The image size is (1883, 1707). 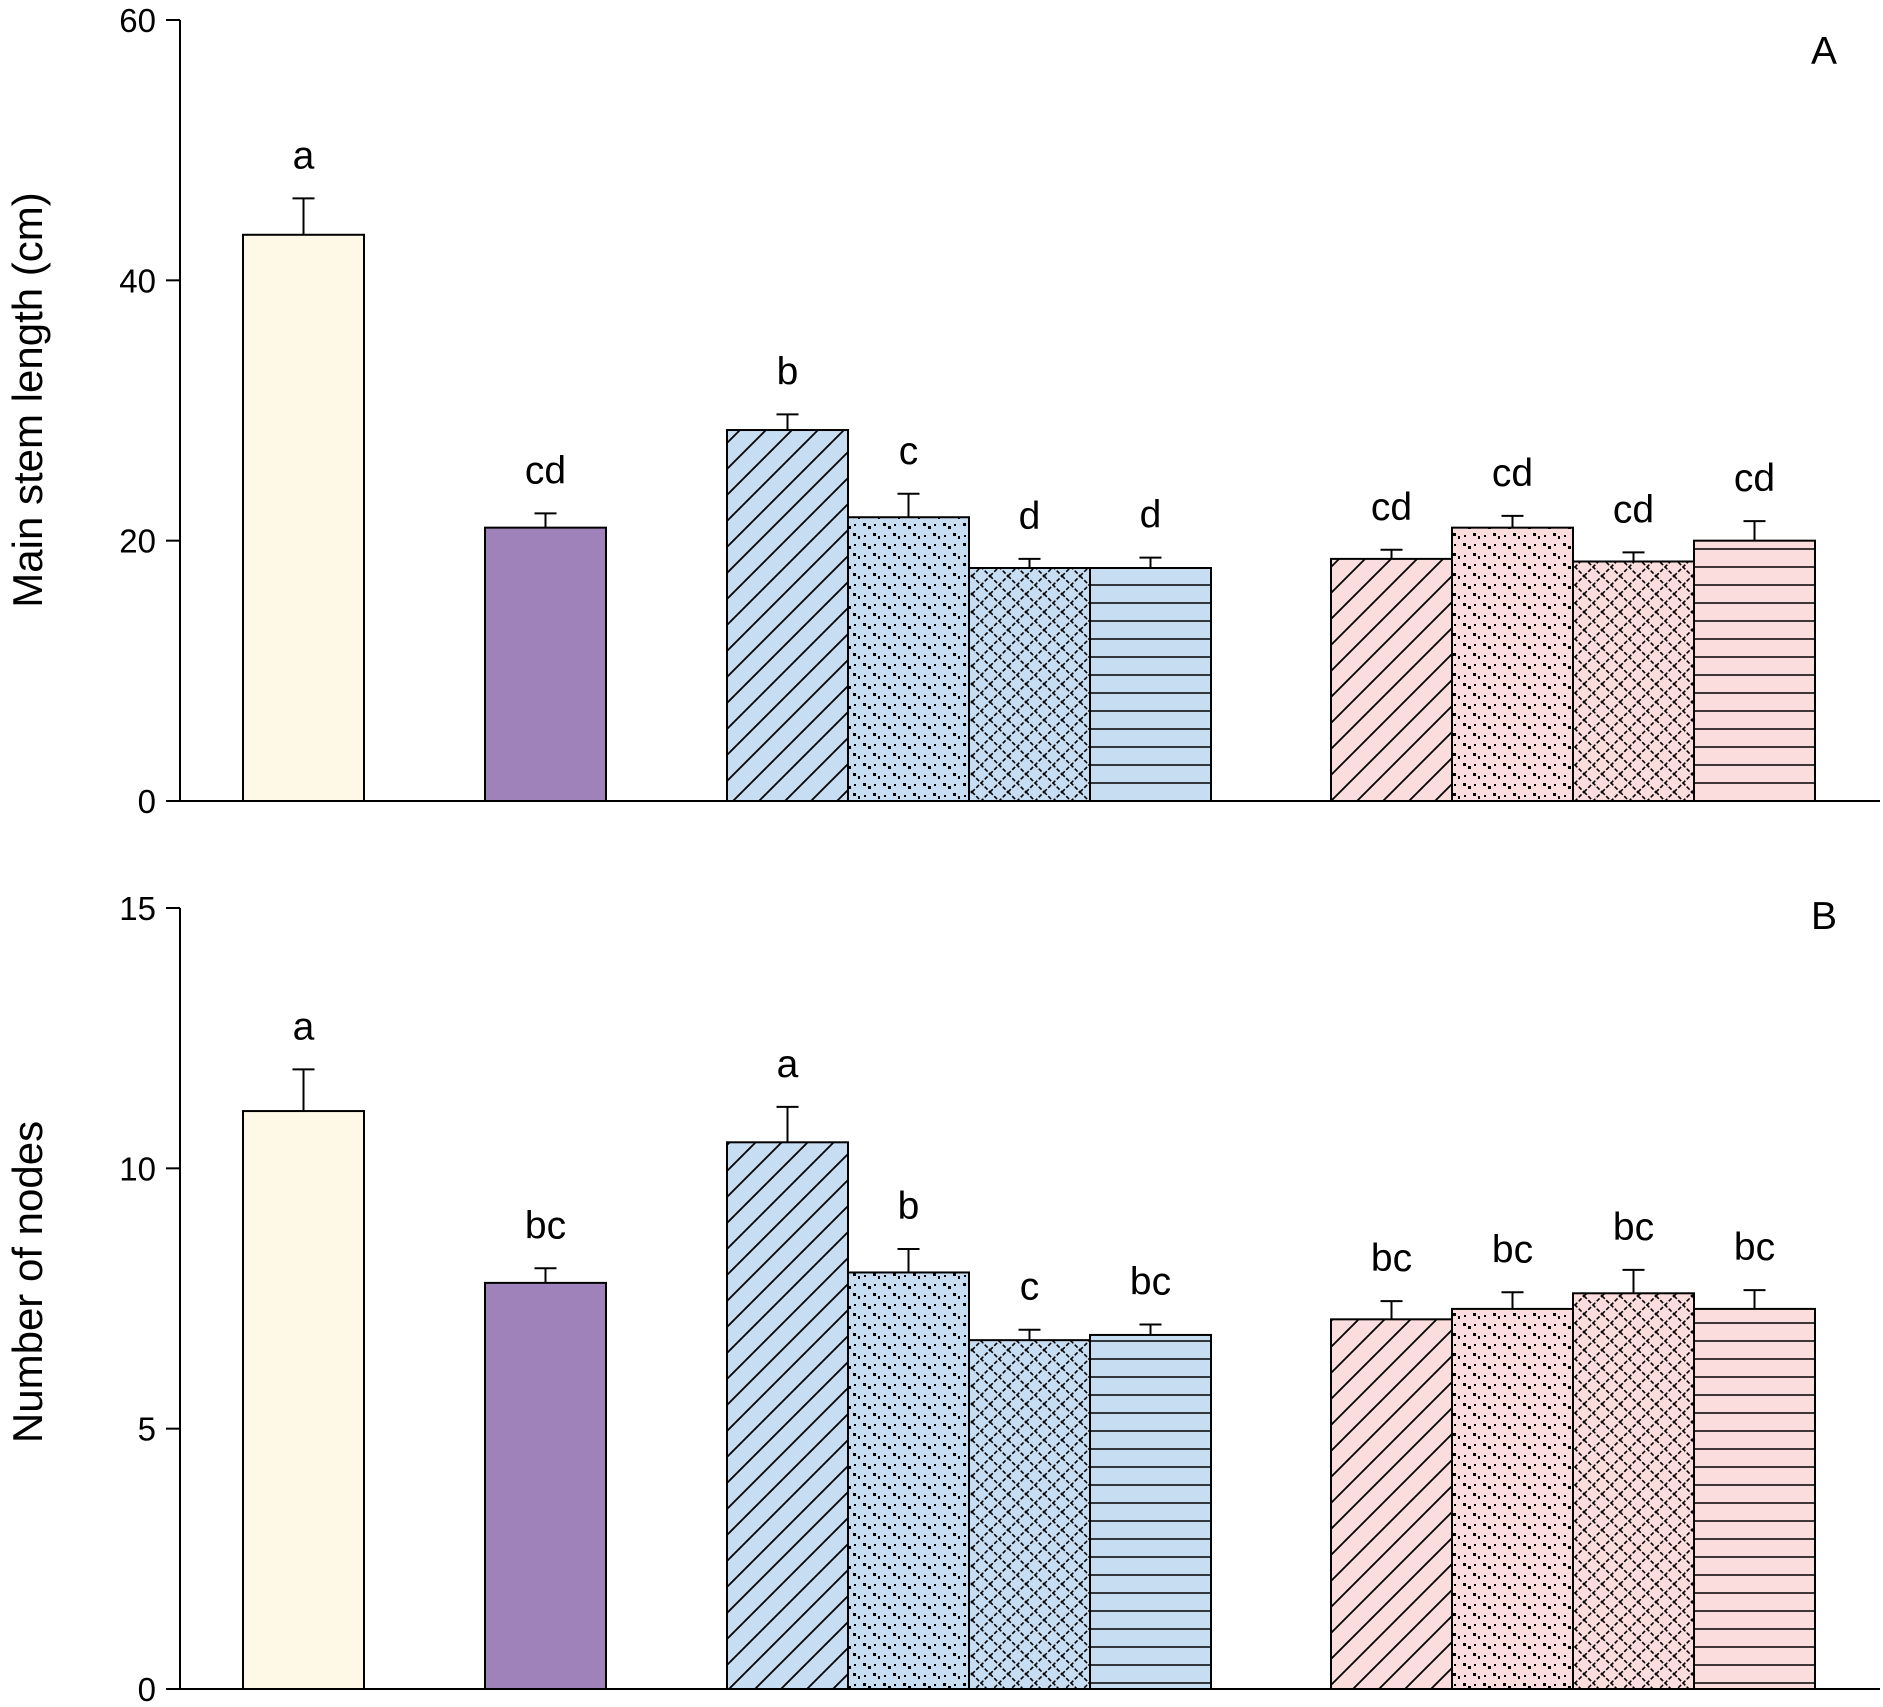 What do you see at coordinates (545, 1225) in the screenshot?
I see `sig-label-b-1: bc` at bounding box center [545, 1225].